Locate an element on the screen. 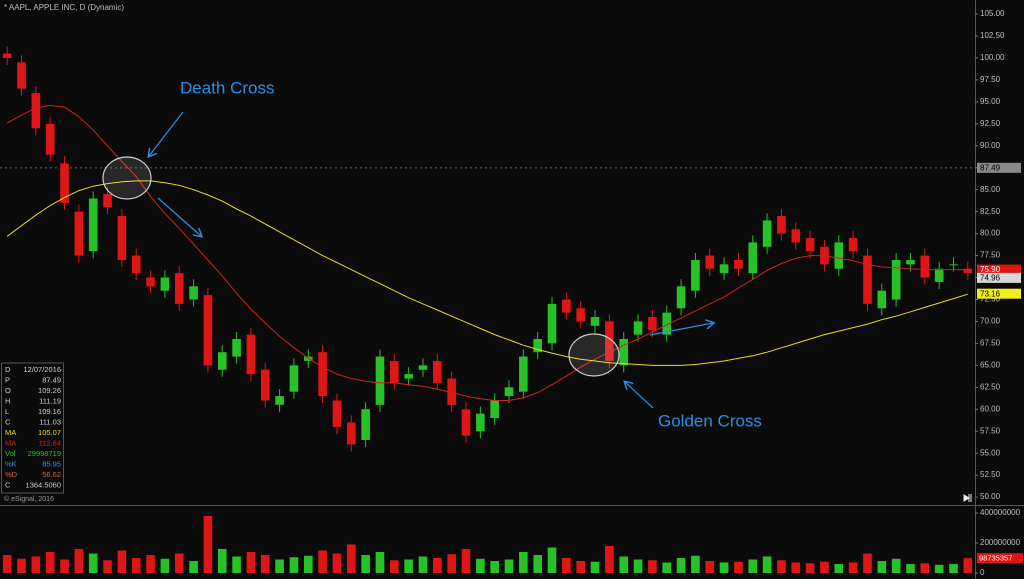 The width and height of the screenshot is (1024, 579). data-window-label: O is located at coordinates (8, 390).